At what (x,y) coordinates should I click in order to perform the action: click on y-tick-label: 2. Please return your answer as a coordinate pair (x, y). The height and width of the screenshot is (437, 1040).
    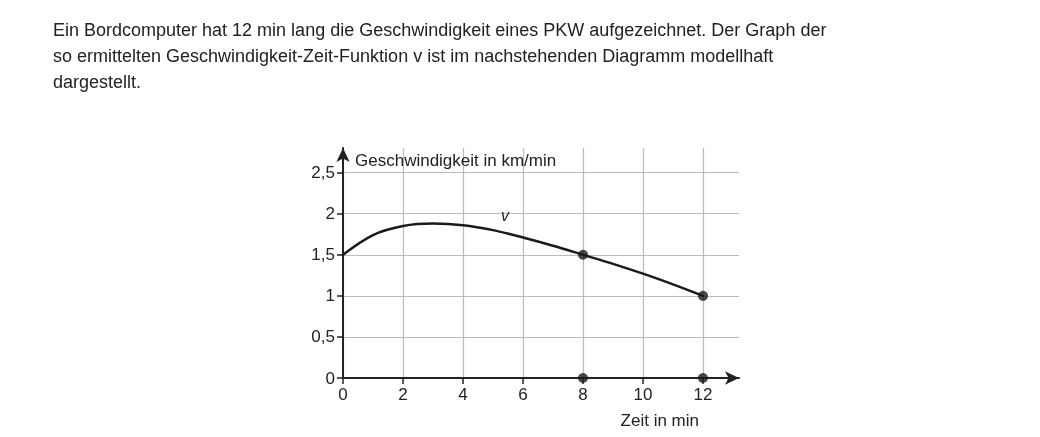
    Looking at the image, I should click on (330, 214).